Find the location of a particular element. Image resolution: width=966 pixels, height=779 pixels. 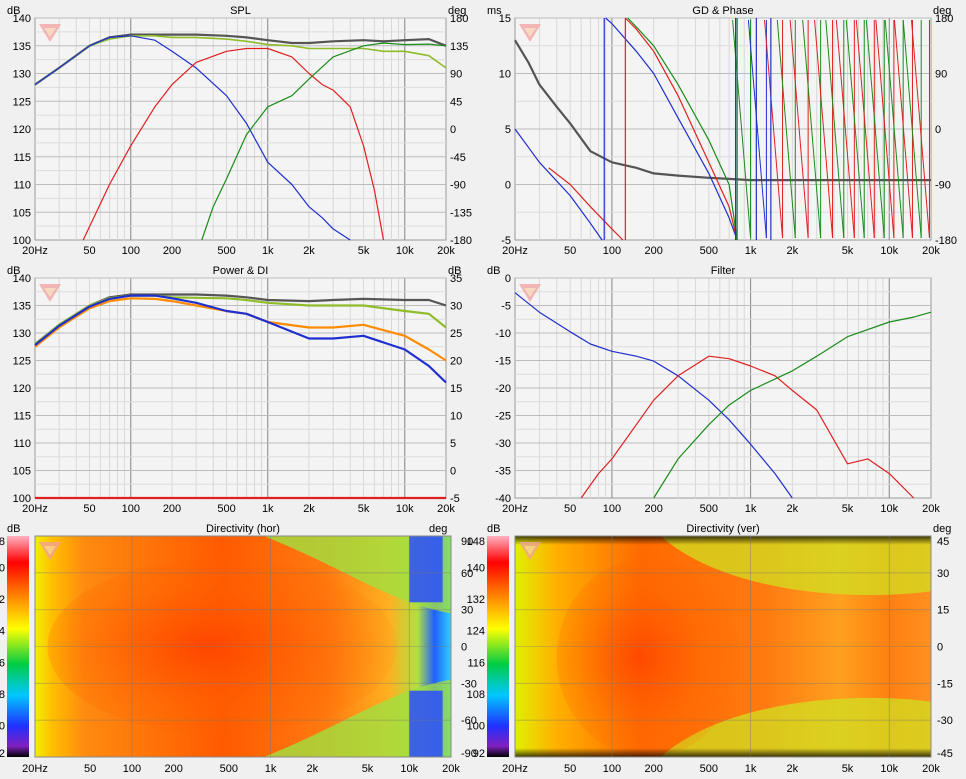

filter-y-tick: -40 is located at coordinates (503, 499).